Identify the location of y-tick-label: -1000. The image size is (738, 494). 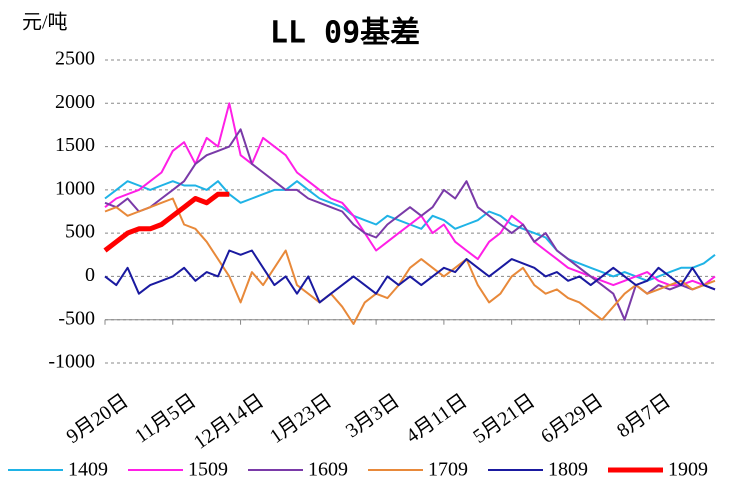
(71, 362).